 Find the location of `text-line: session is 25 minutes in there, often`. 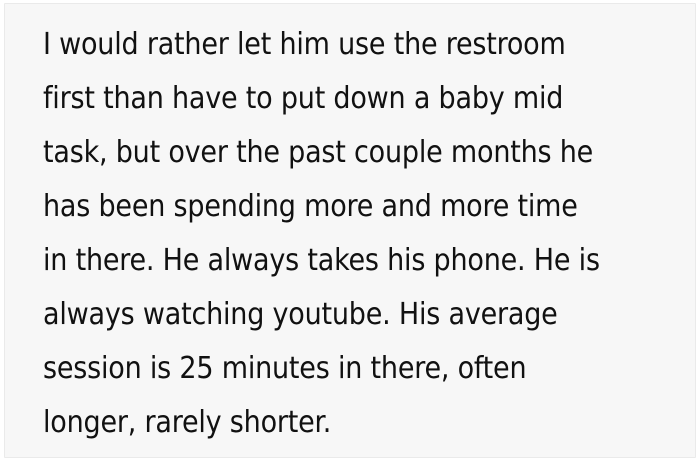

text-line: session is 25 minutes in there, often is located at coordinates (285, 368).